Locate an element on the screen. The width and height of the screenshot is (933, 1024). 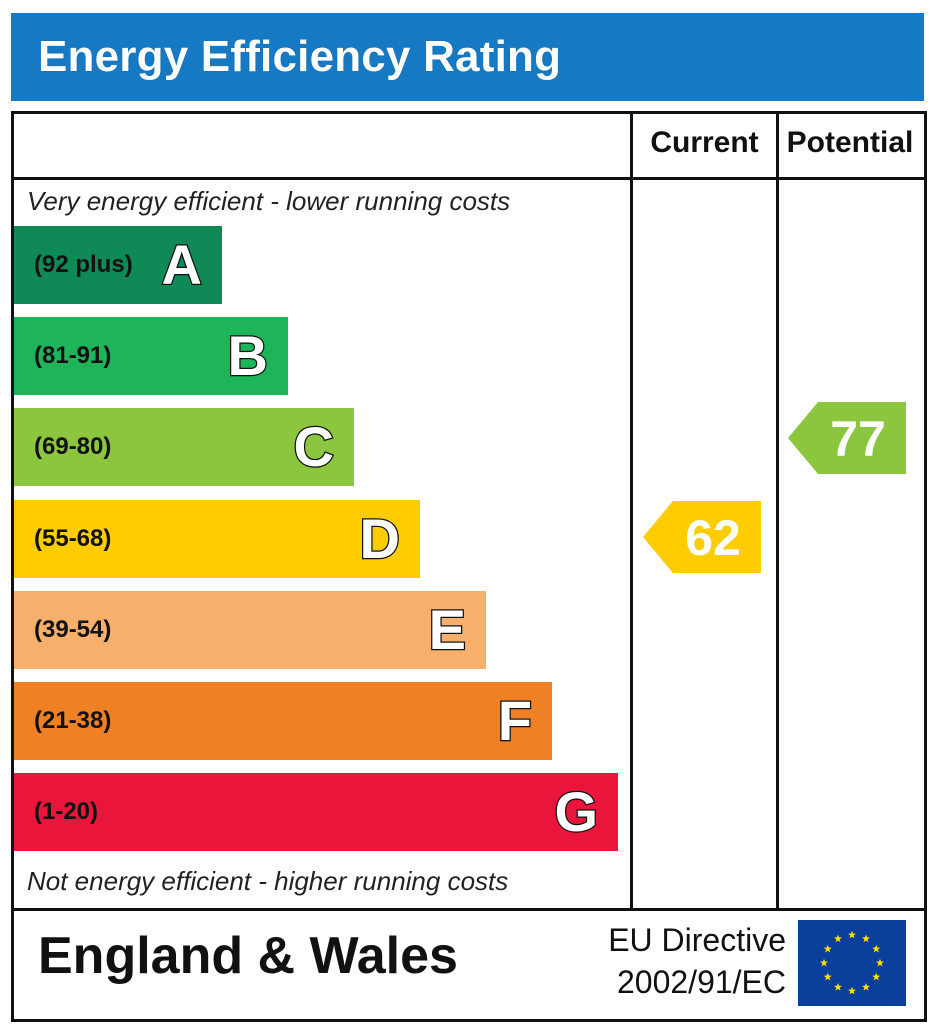
divider-potential is located at coordinates (777, 510).